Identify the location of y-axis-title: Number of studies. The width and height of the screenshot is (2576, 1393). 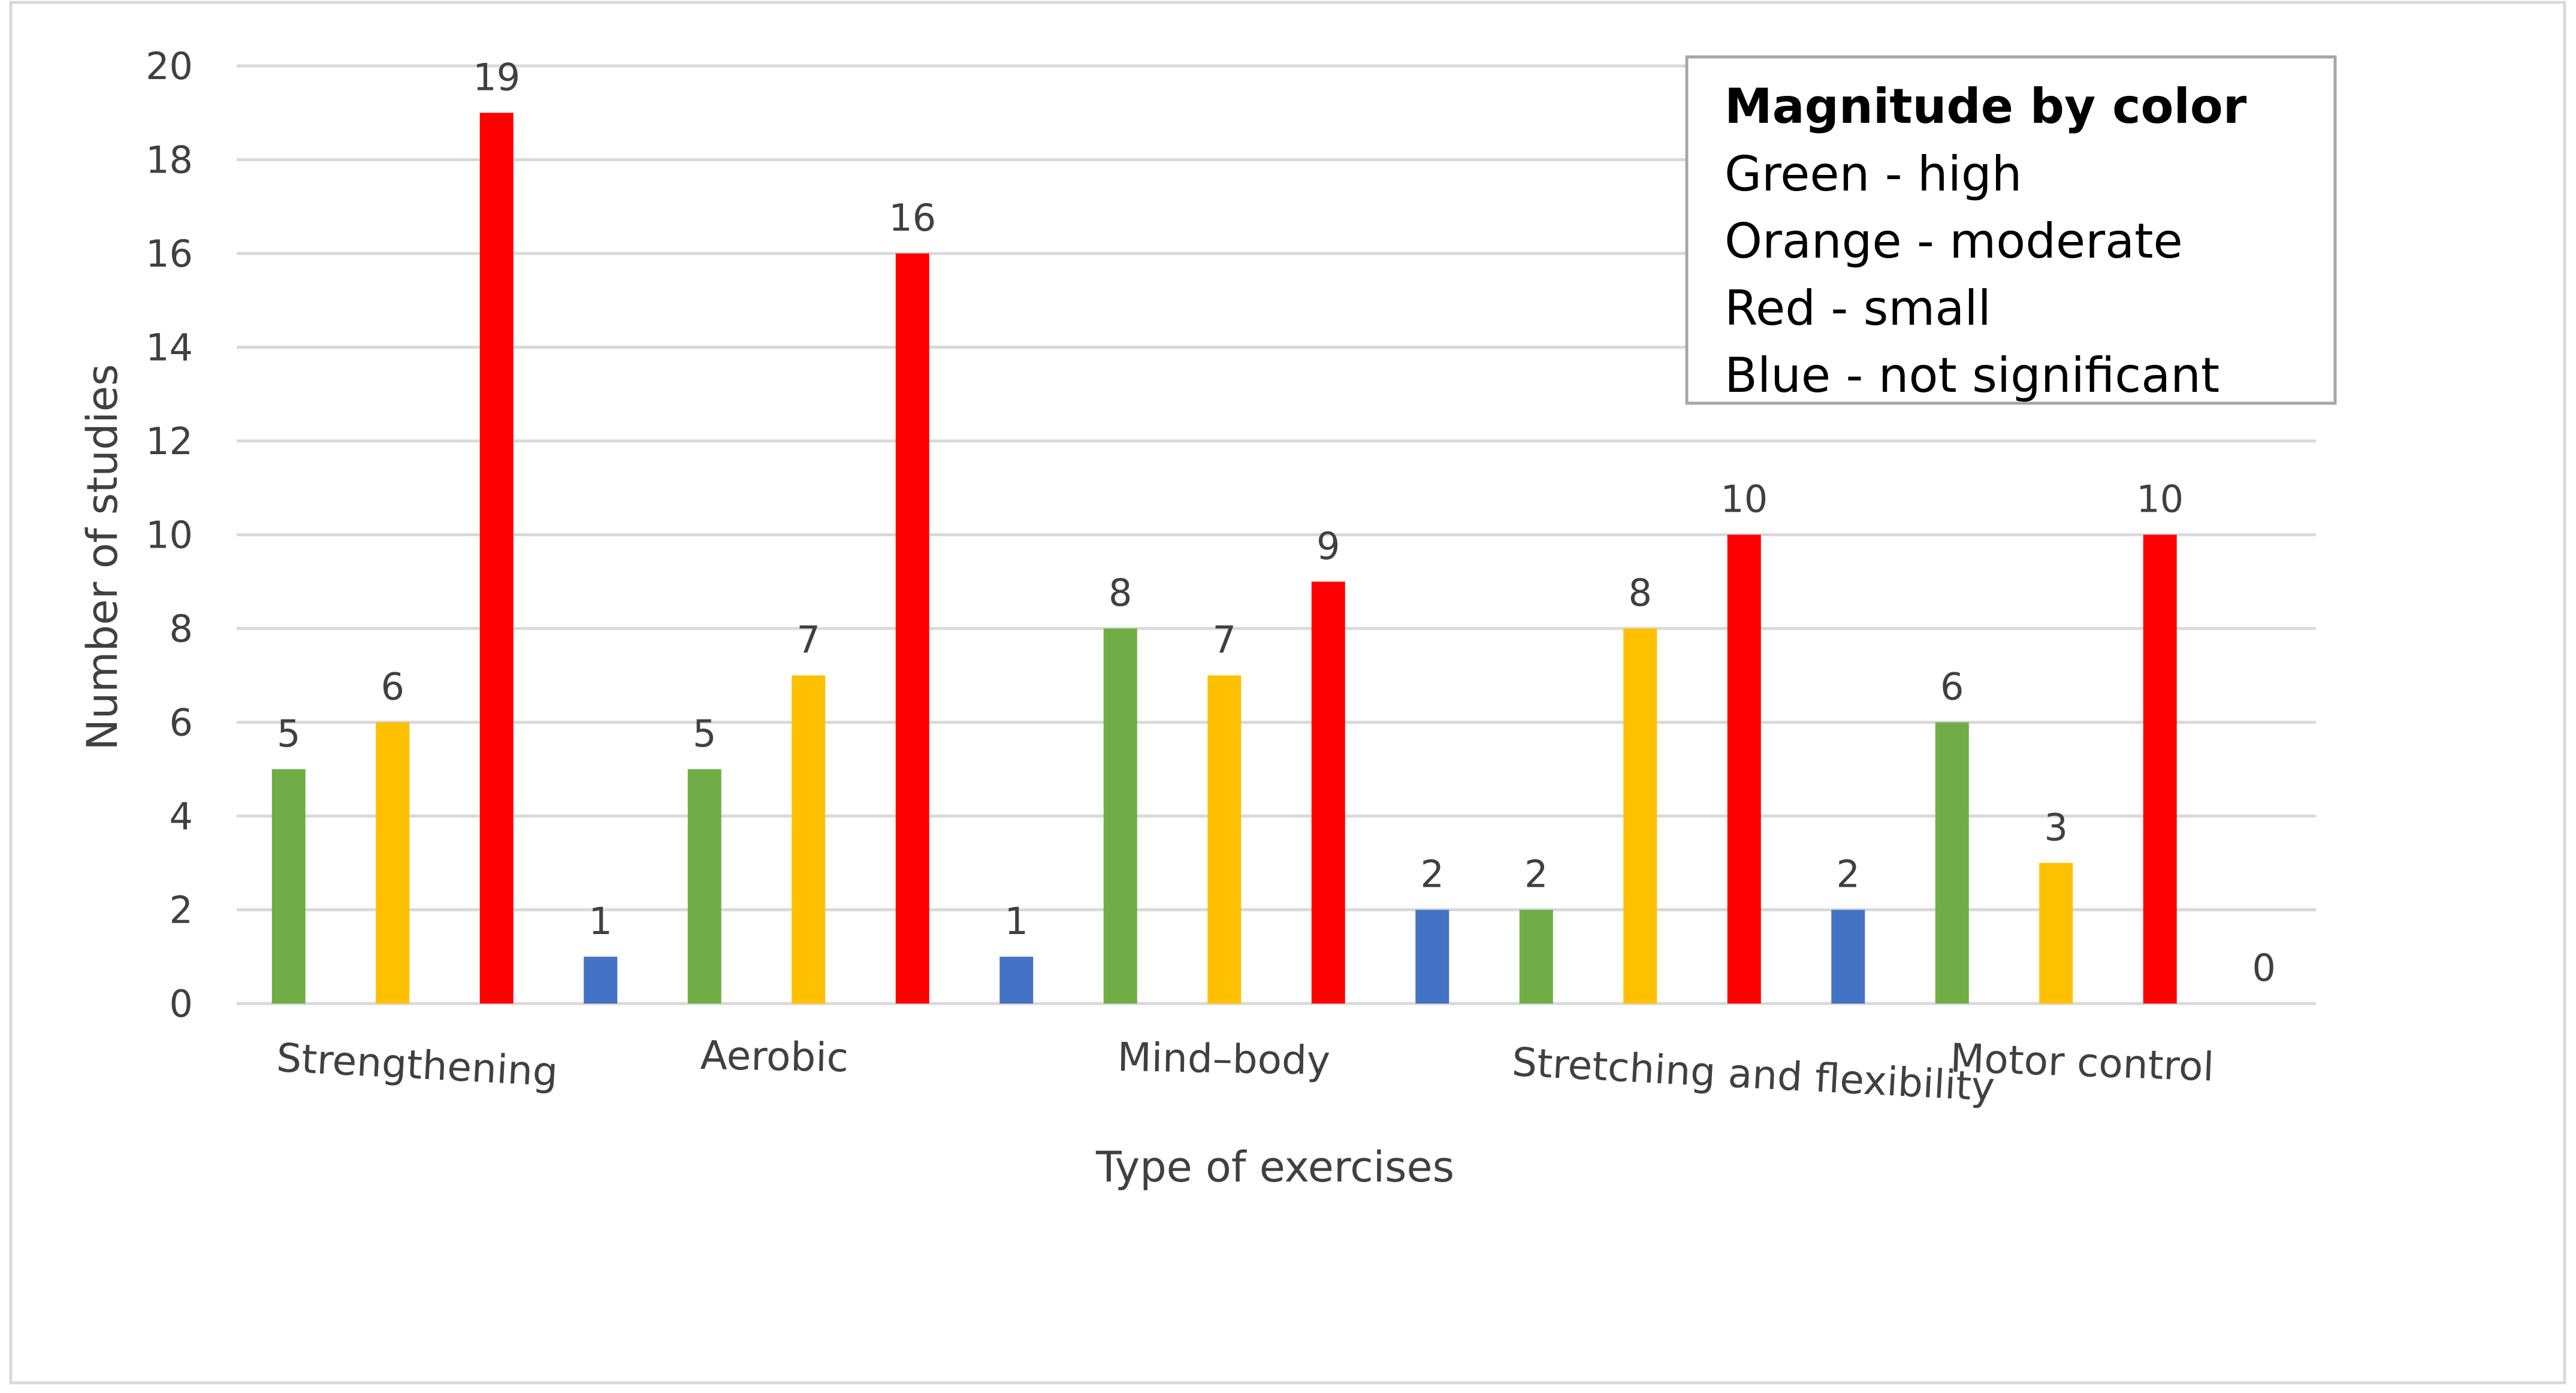
(103, 557).